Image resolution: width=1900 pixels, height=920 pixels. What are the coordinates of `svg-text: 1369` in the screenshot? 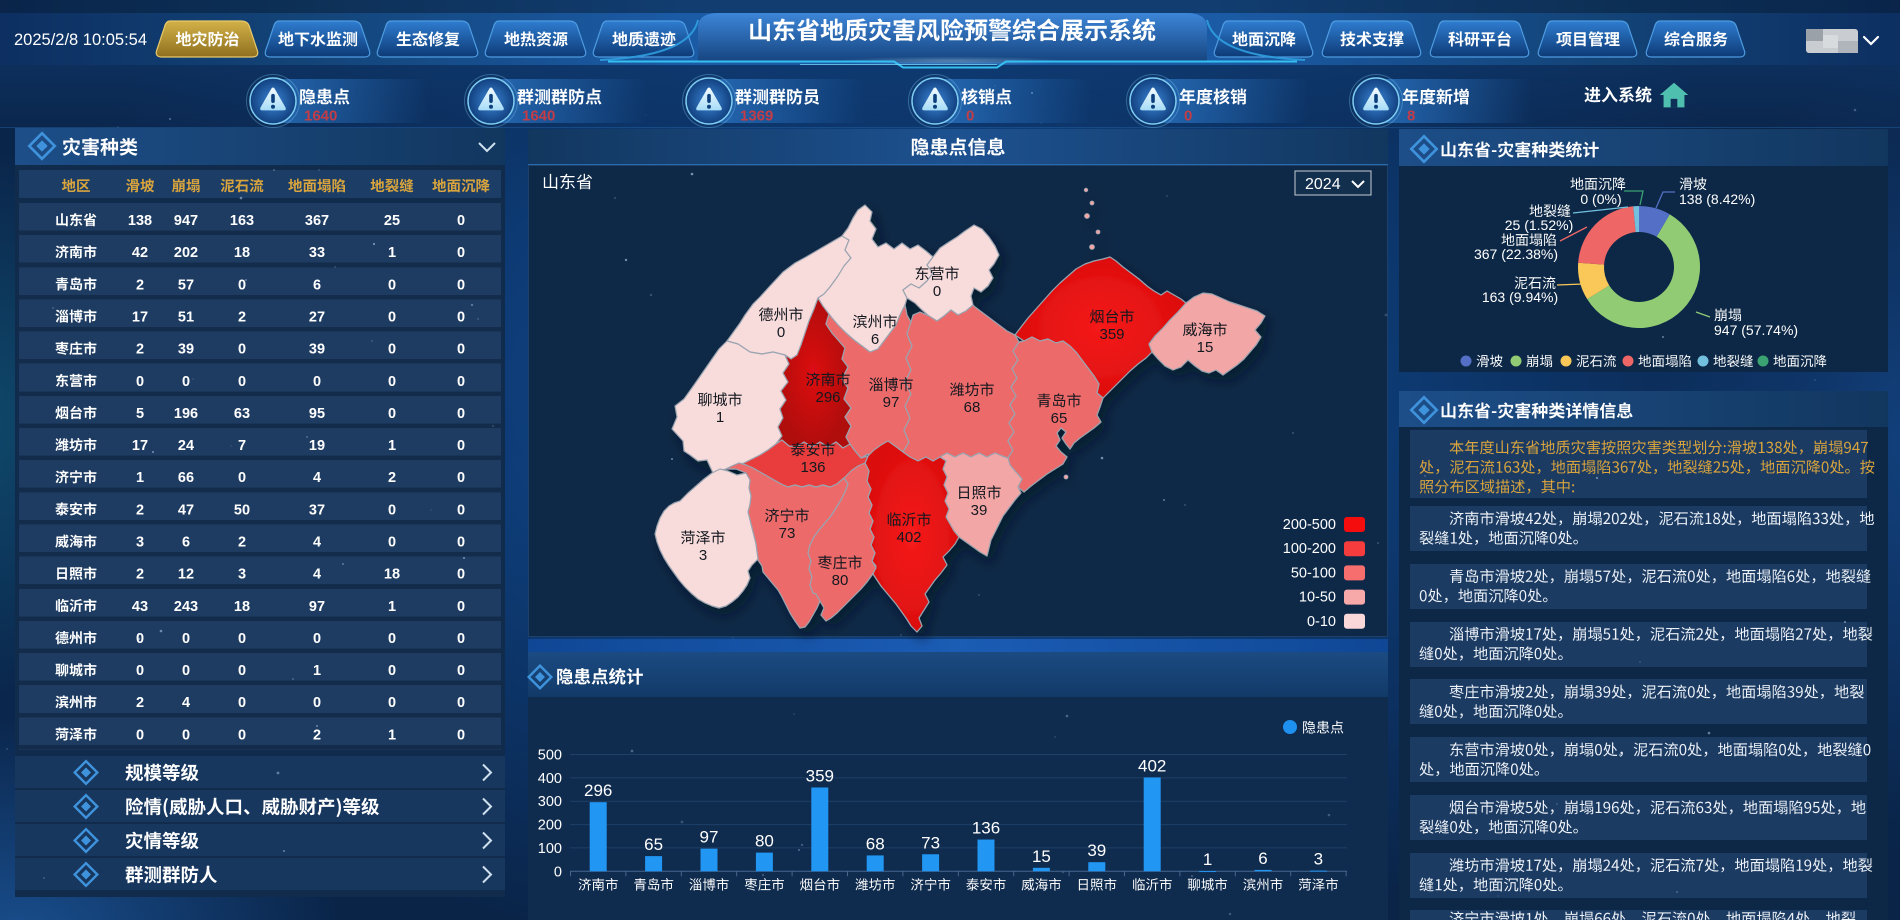 It's located at (756, 116).